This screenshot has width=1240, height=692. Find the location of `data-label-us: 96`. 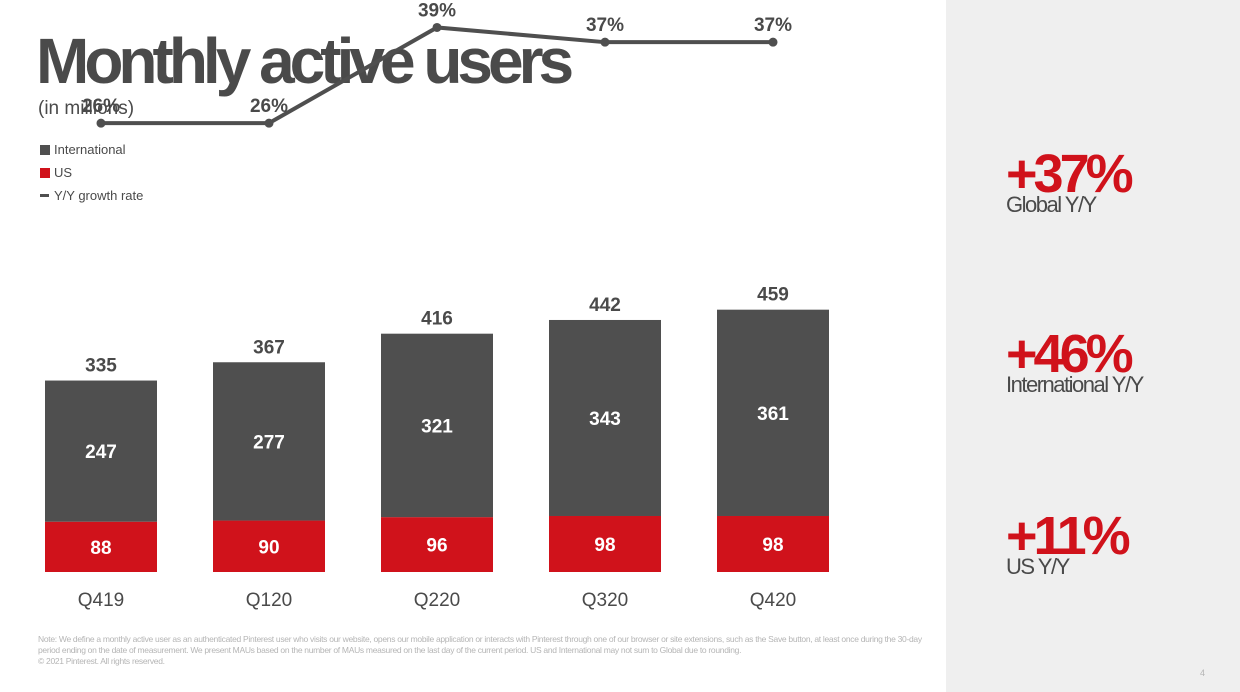

data-label-us: 96 is located at coordinates (436, 546).